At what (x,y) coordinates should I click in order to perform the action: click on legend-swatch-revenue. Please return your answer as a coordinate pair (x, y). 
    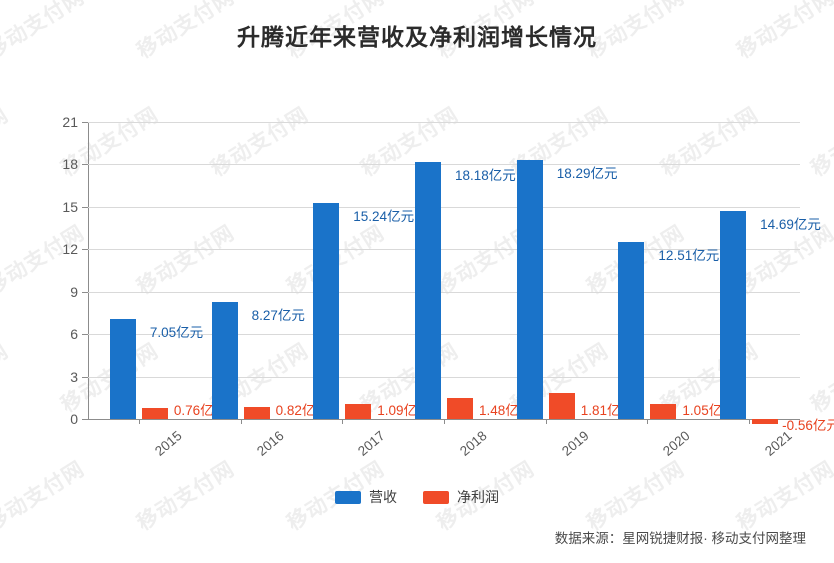
    Looking at the image, I should click on (348, 497).